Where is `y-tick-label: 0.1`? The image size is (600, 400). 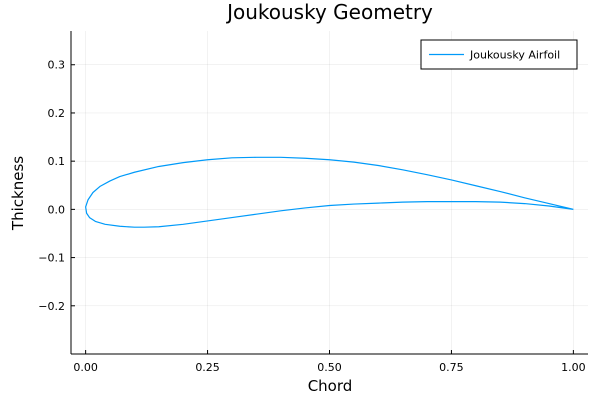
y-tick-label: 0.1 is located at coordinates (57, 161).